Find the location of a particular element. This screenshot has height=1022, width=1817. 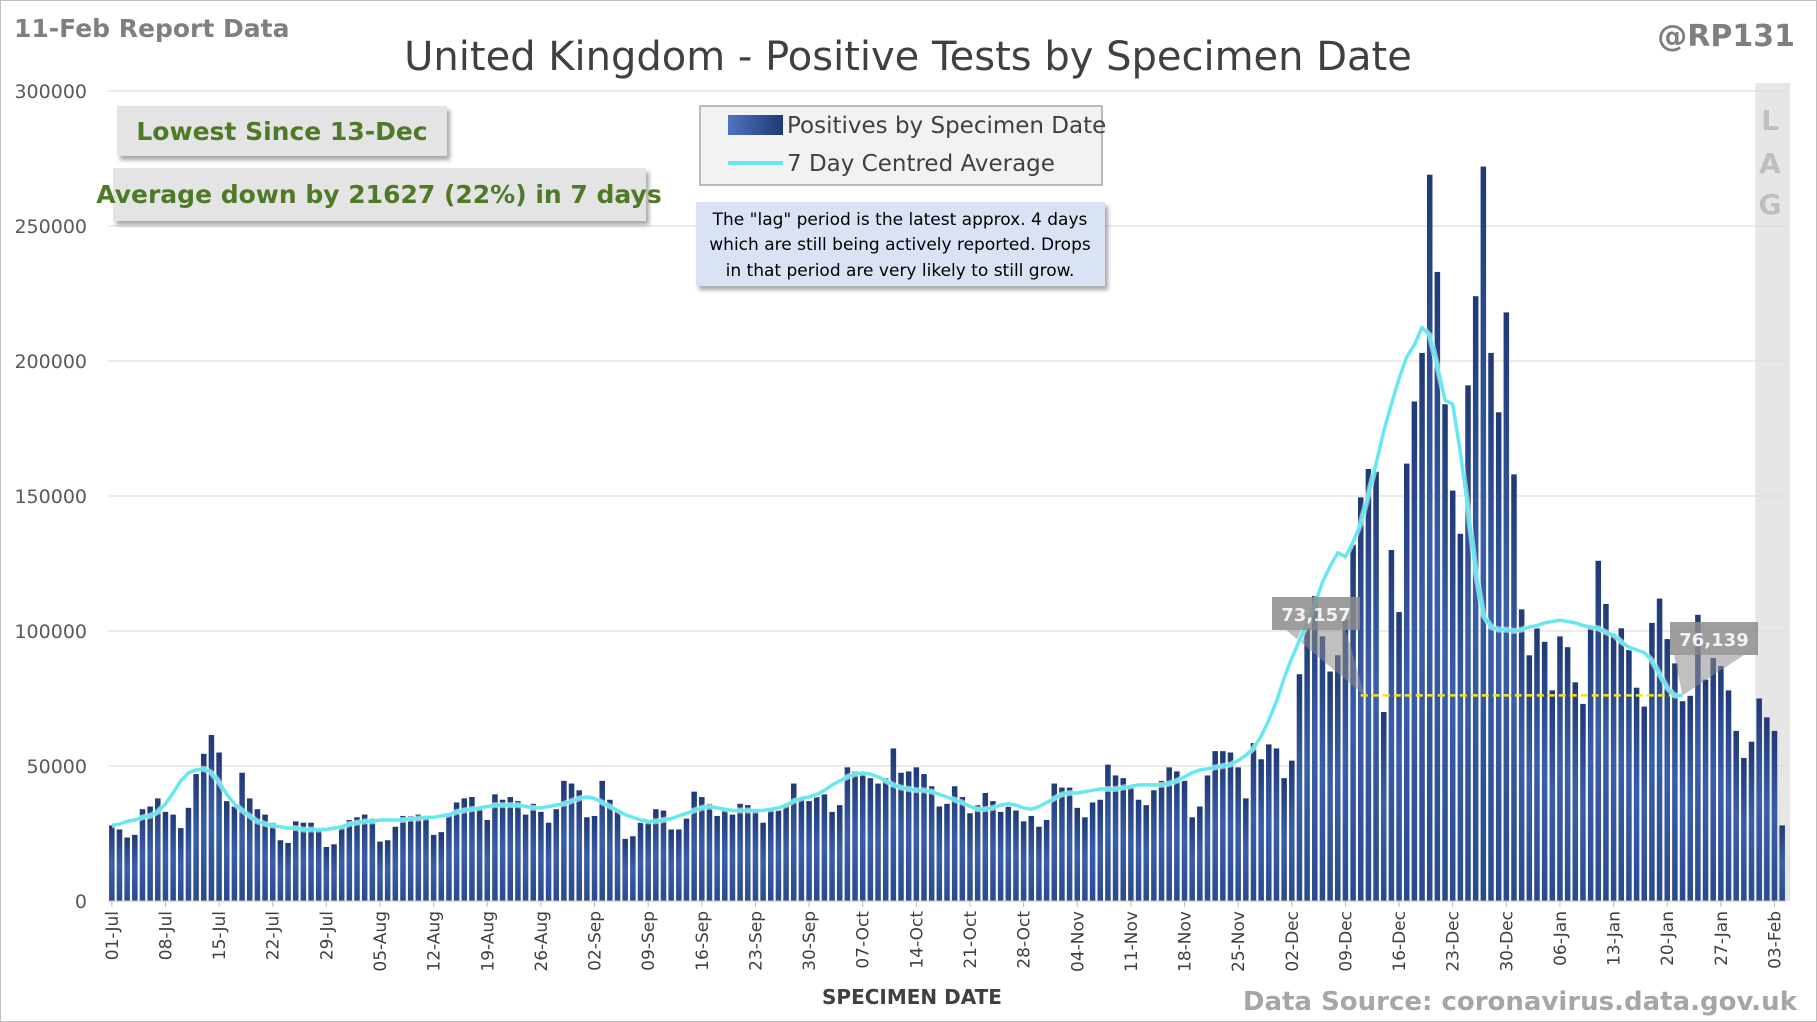

x-tick-label: 22-Jul is located at coordinates (274, 935).